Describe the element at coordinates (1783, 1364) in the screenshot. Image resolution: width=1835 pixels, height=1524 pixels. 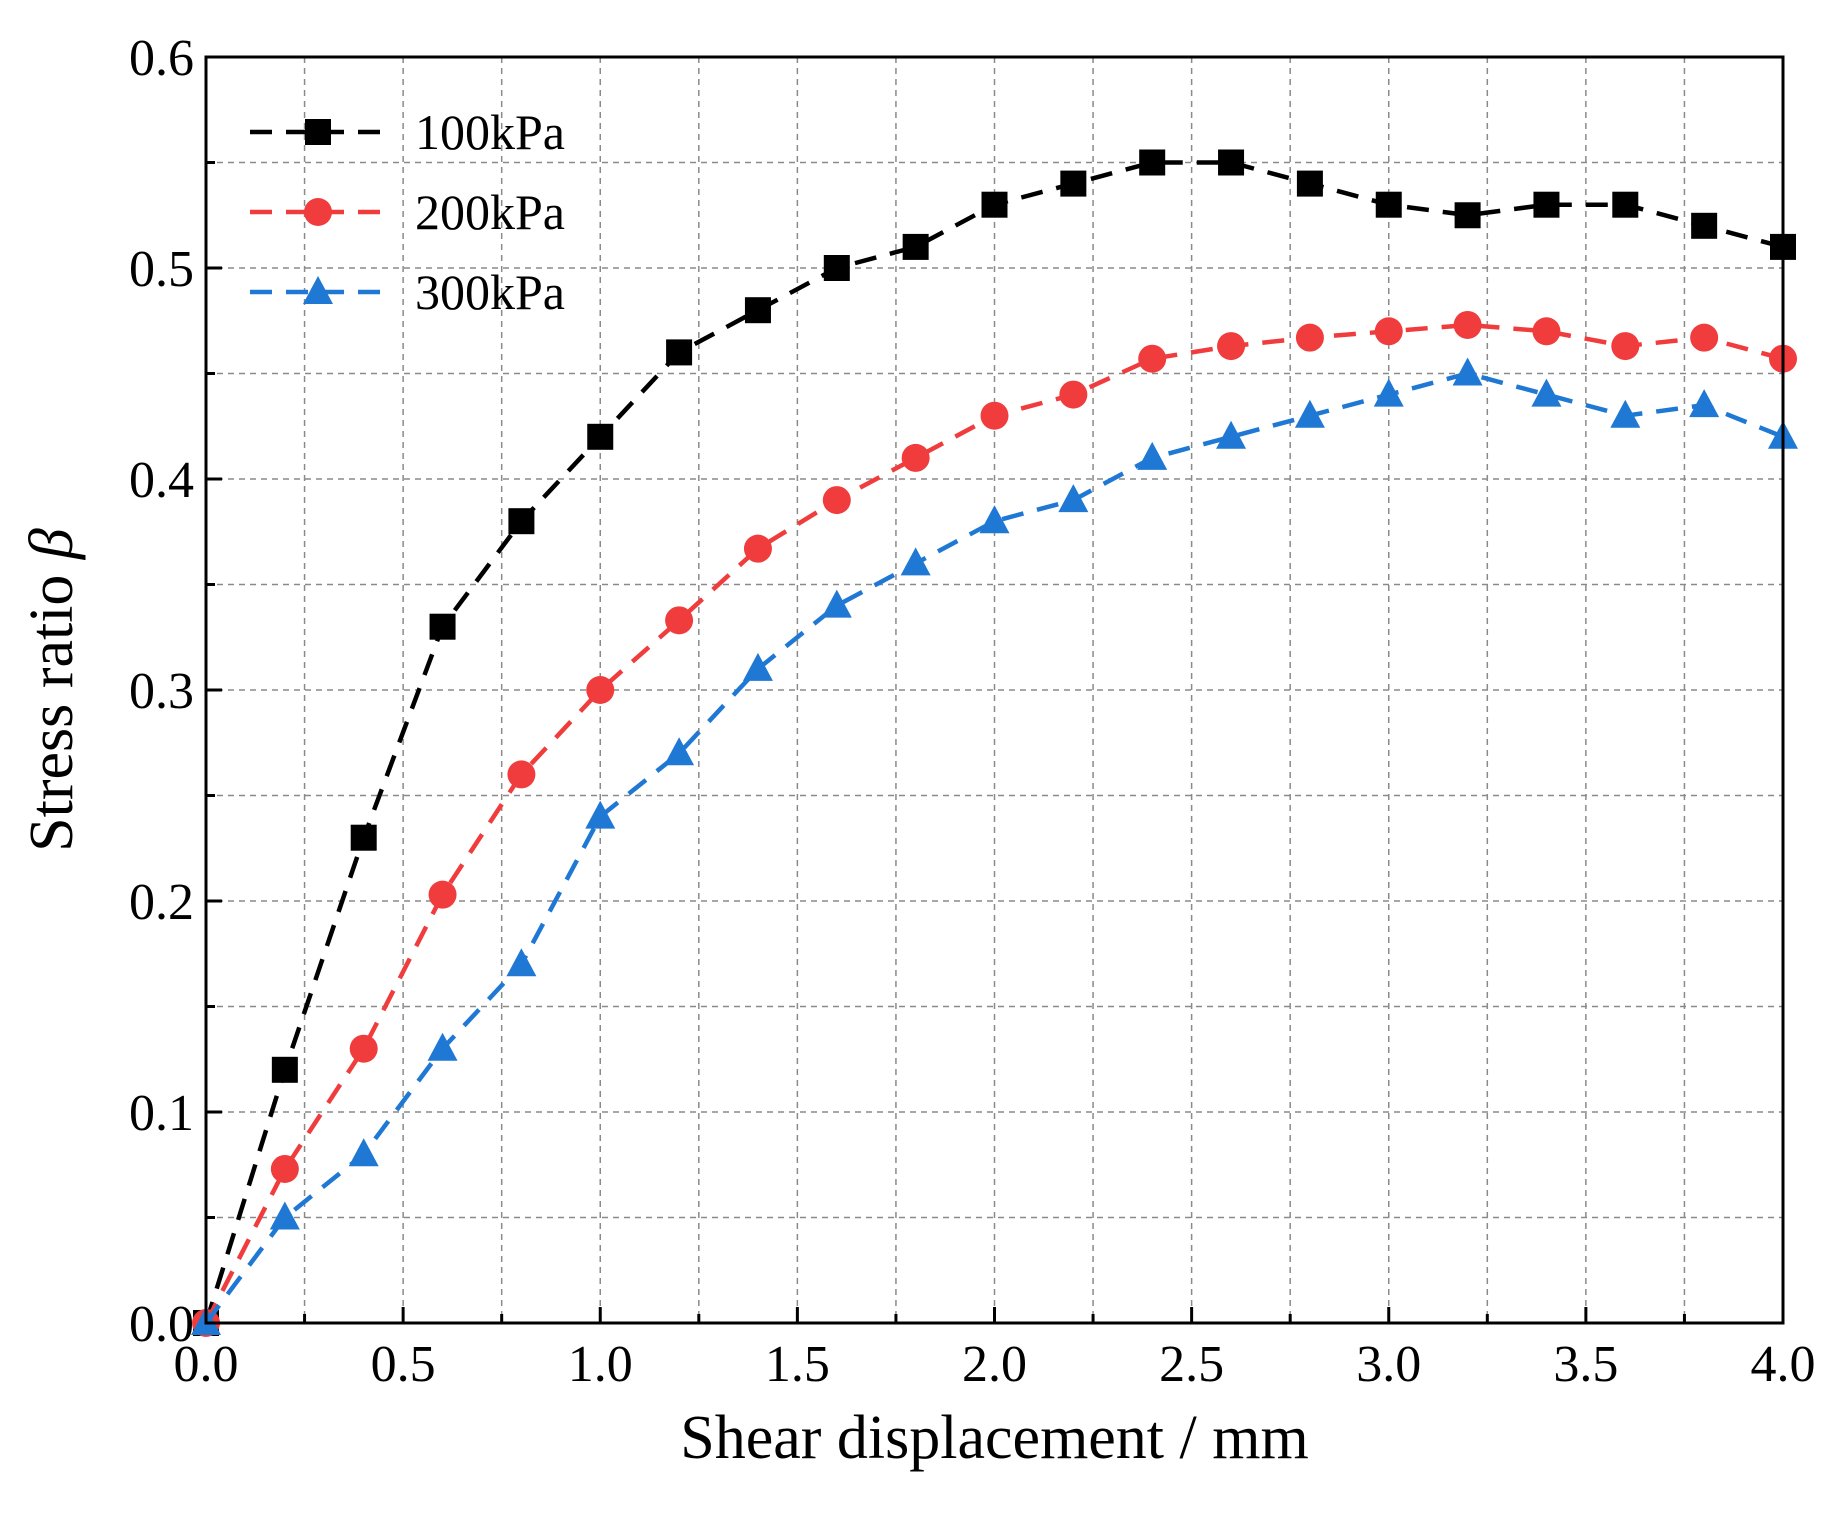
I see `x-tick-label: 4.0` at that location.